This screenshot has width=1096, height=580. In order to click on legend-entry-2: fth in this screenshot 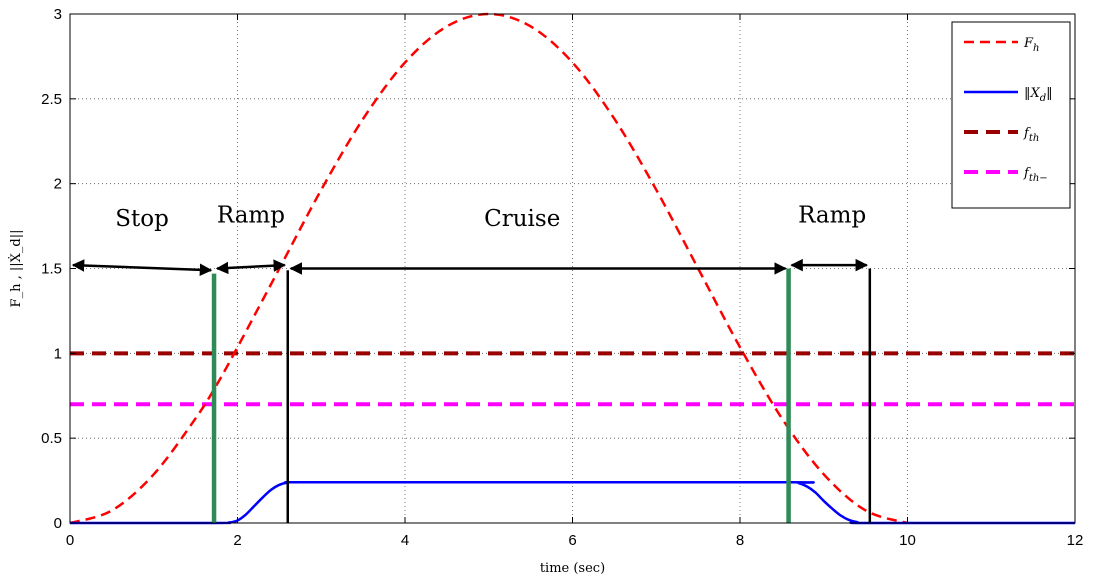, I will do `click(1031, 135)`.